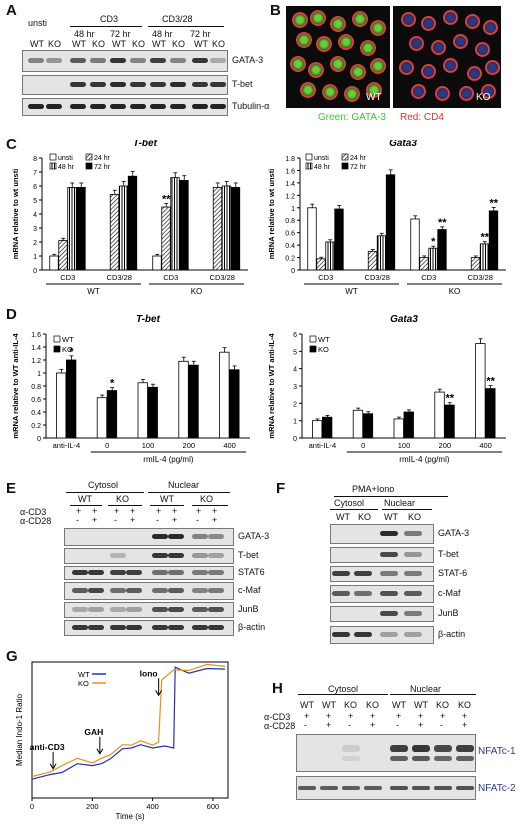 Image resolution: width=520 pixels, height=824 pixels. Describe the element at coordinates (103, 485) in the screenshot. I see `fraction-cytosol: Cytosol` at that location.